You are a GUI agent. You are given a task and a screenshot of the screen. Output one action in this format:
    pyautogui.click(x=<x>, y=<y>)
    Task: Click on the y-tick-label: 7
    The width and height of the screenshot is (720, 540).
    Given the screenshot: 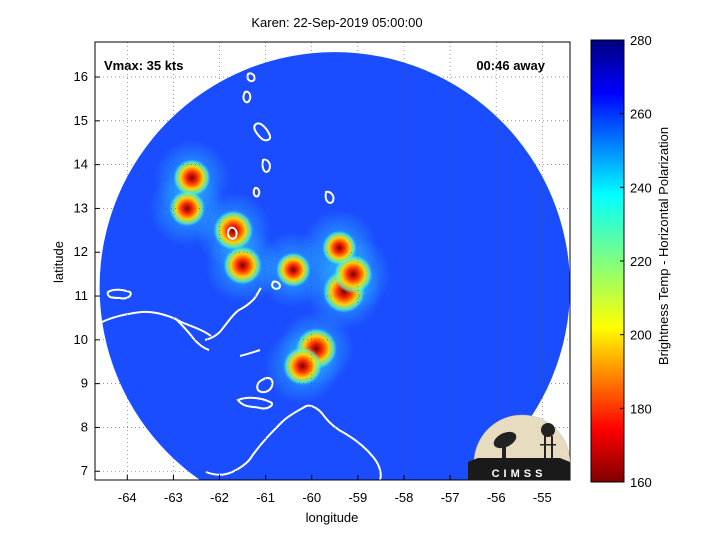 What is the action you would take?
    pyautogui.click(x=84, y=470)
    